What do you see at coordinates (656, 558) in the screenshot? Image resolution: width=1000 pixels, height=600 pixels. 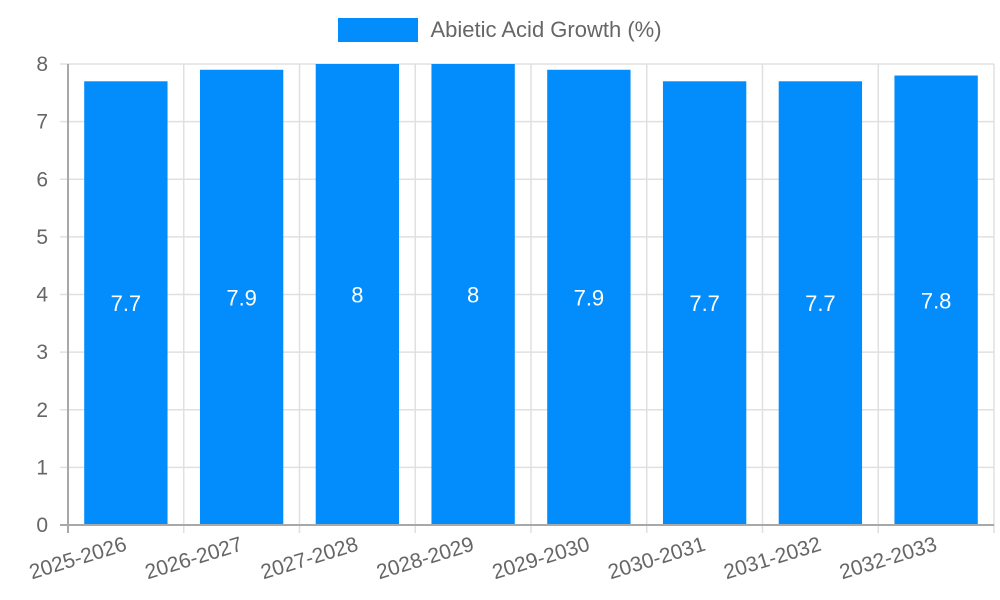 I see `x-tick-label: 2030-2031` at bounding box center [656, 558].